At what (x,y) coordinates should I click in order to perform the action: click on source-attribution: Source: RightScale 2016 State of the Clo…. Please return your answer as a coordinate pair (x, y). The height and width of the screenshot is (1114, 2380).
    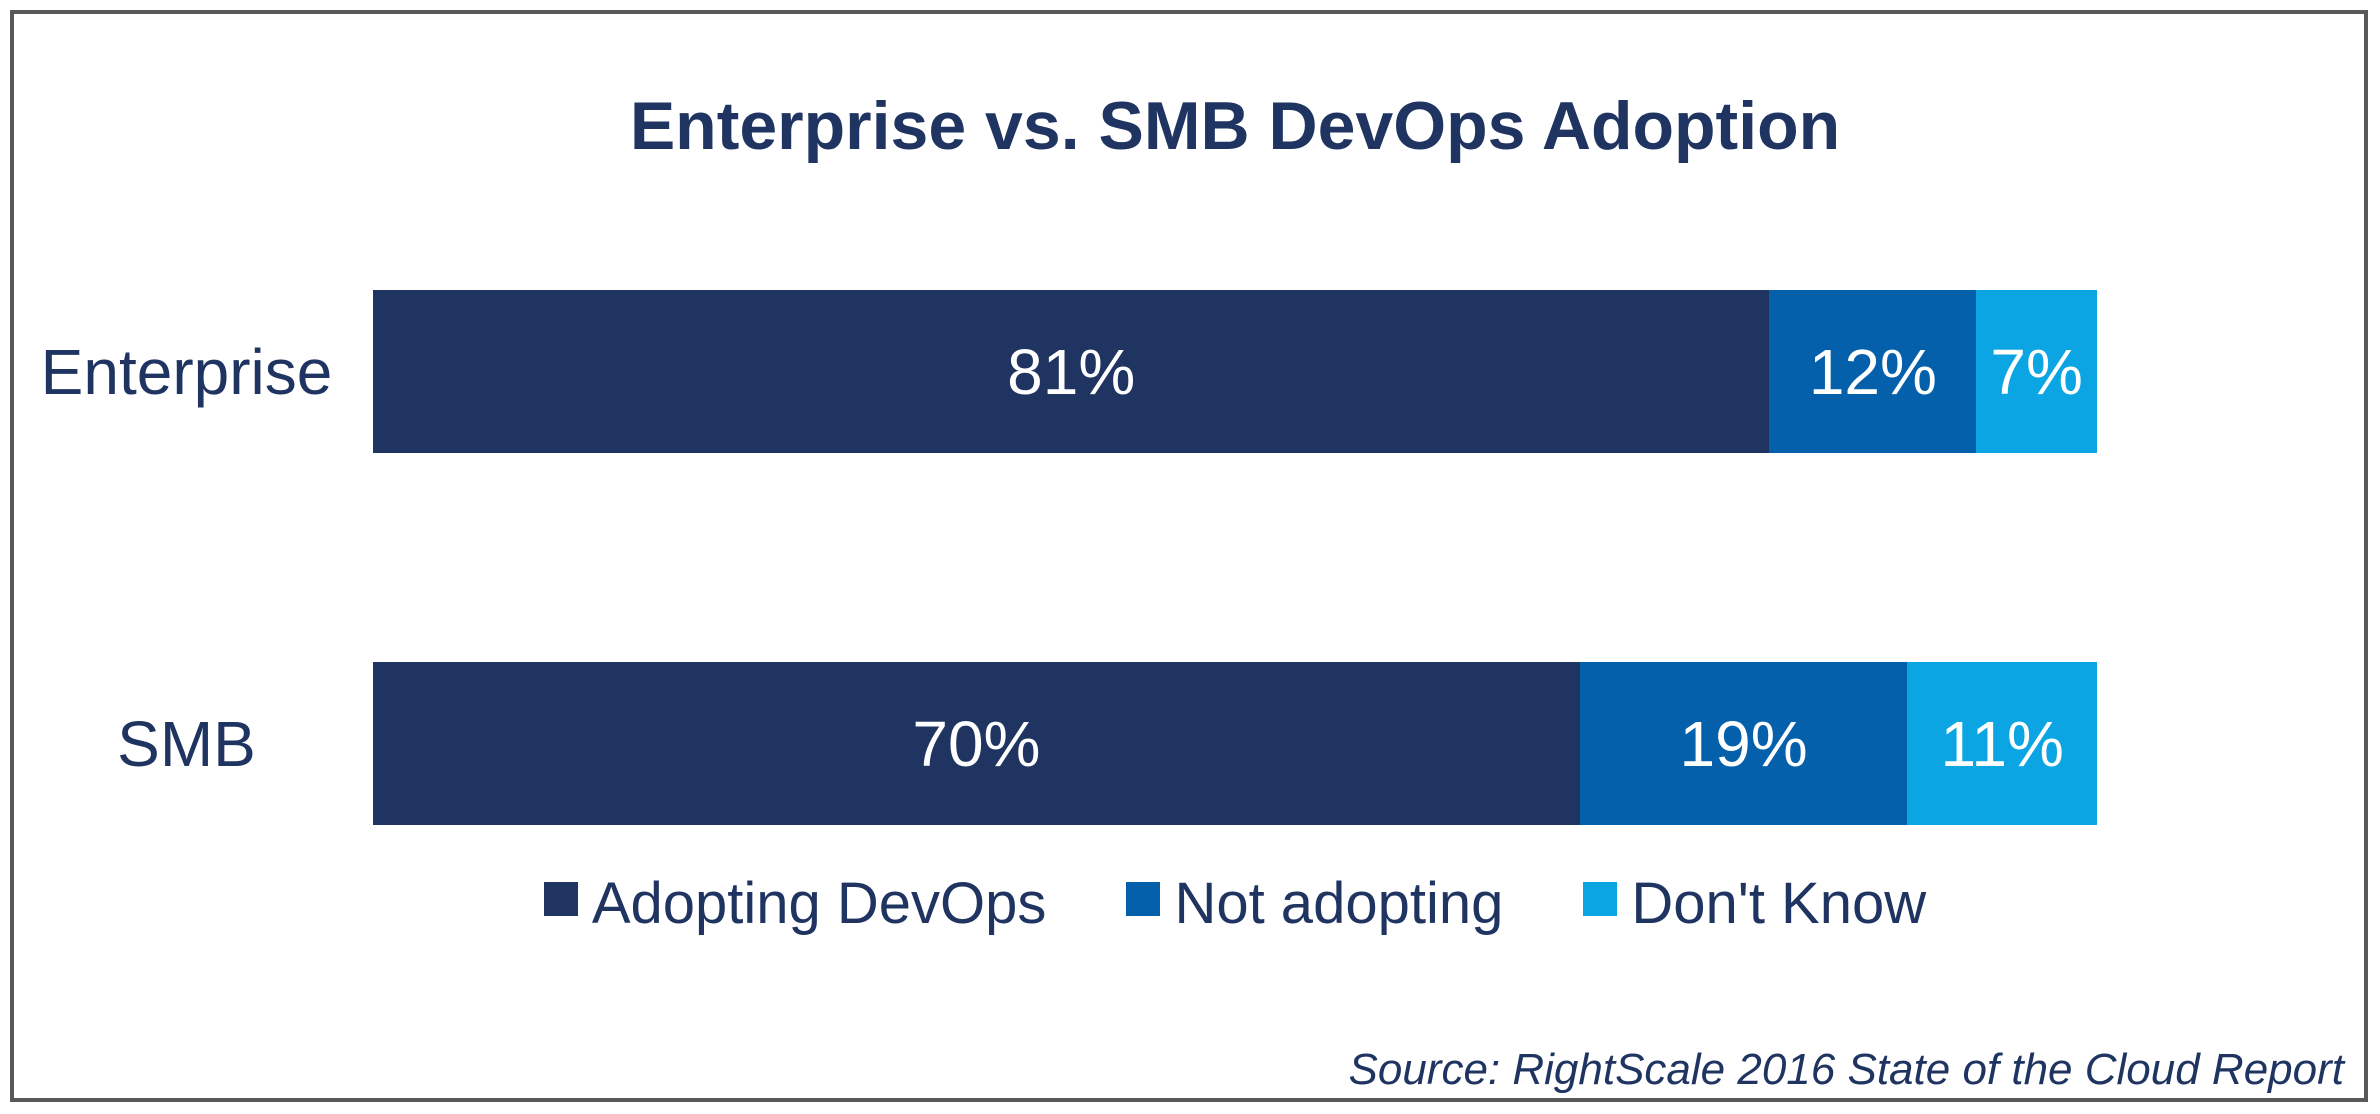
    Looking at the image, I should click on (1846, 1069).